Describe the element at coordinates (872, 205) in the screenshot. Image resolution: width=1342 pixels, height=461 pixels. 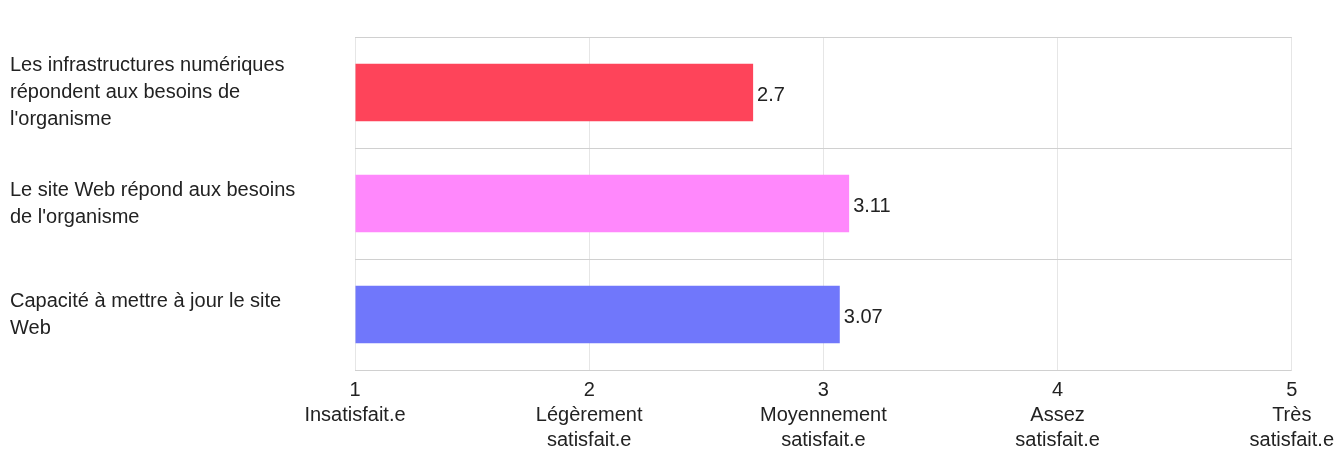
I see `data-label: 3.11` at that location.